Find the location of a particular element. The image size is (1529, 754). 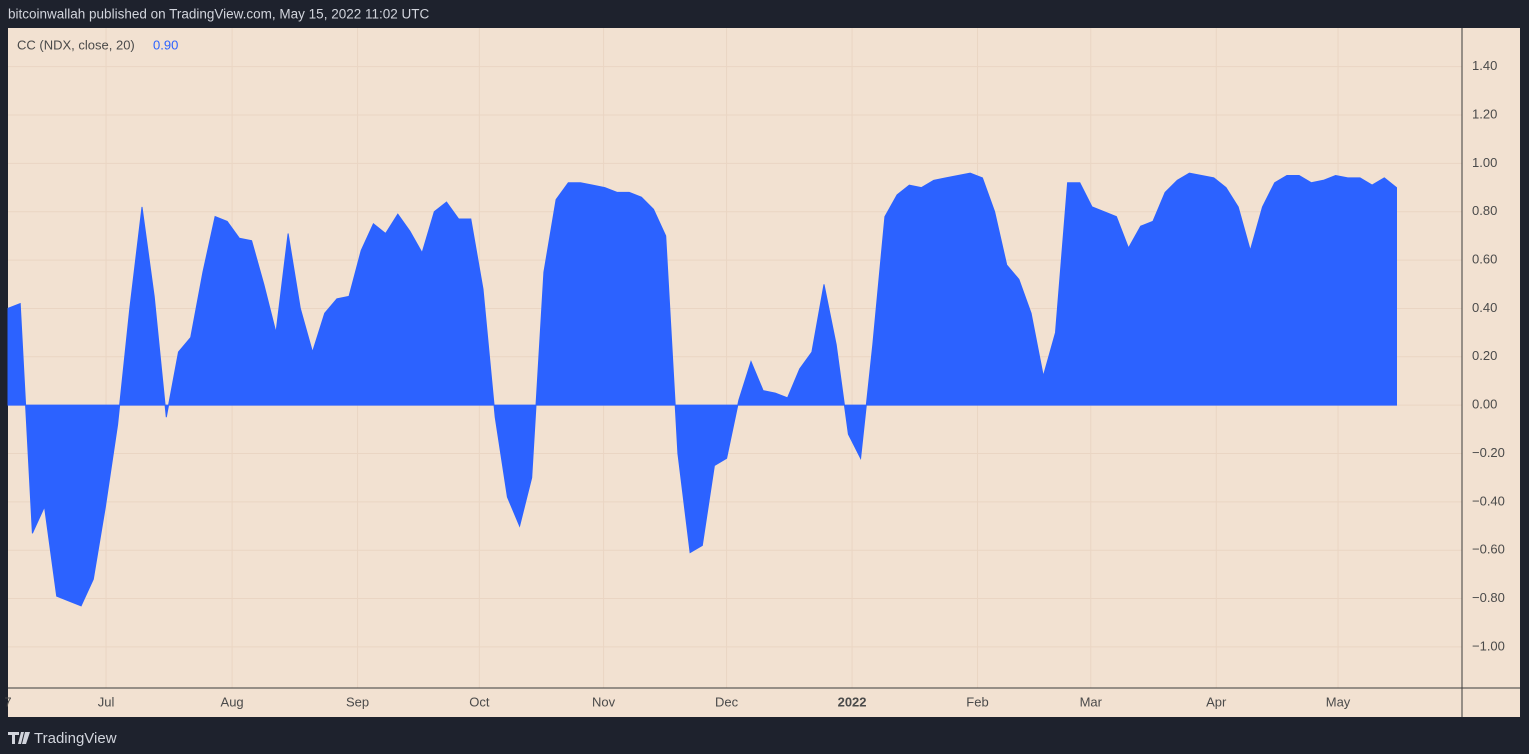

y-tick-label: 0.80 is located at coordinates (1484, 210).